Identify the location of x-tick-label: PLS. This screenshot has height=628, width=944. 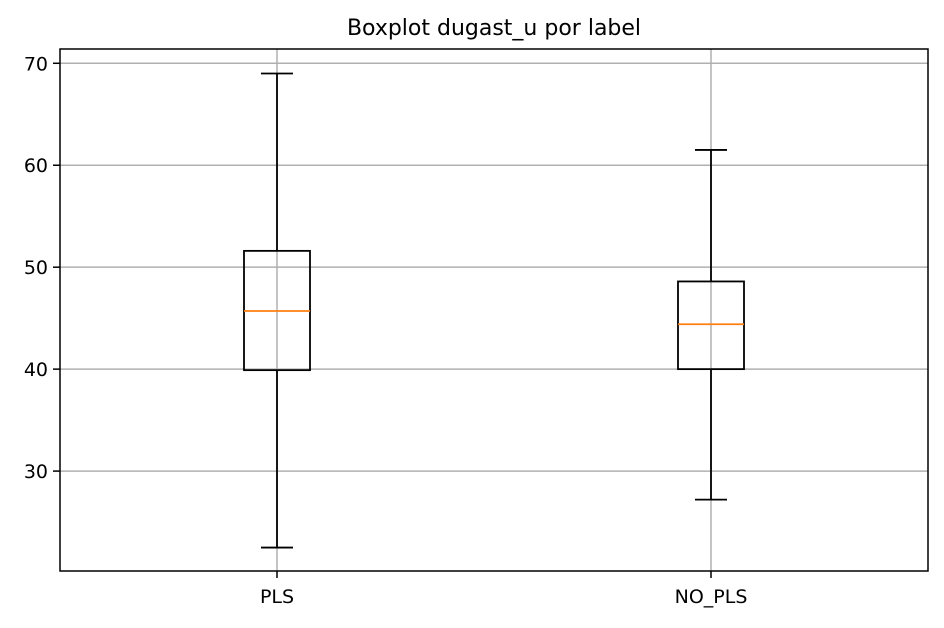
(277, 597).